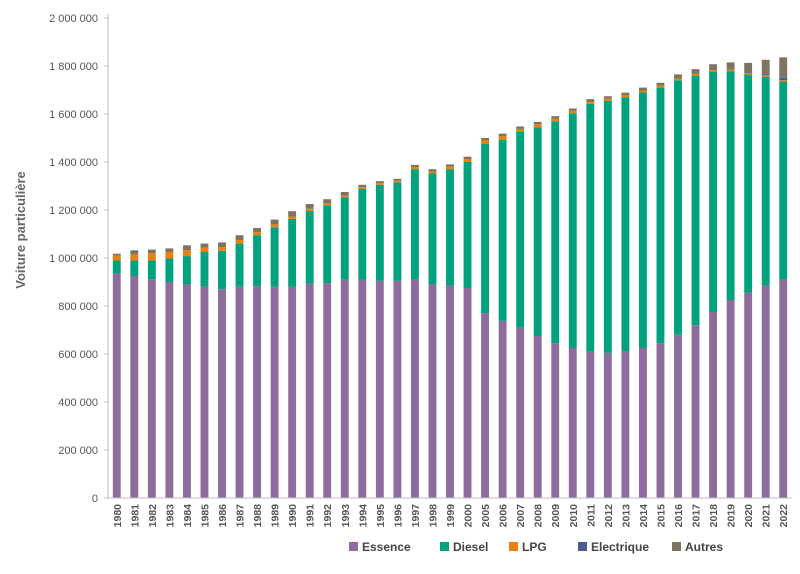 This screenshot has width=800, height=574. I want to click on y-tick-label: 1 600 000, so click(73, 115).